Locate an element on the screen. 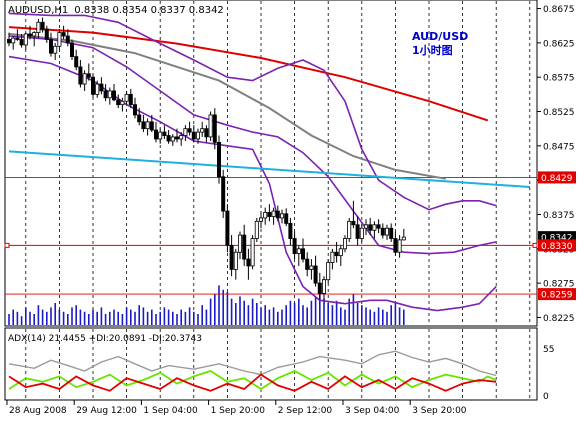  time-tick-label: 1 Sep 04:00 is located at coordinates (170, 411).